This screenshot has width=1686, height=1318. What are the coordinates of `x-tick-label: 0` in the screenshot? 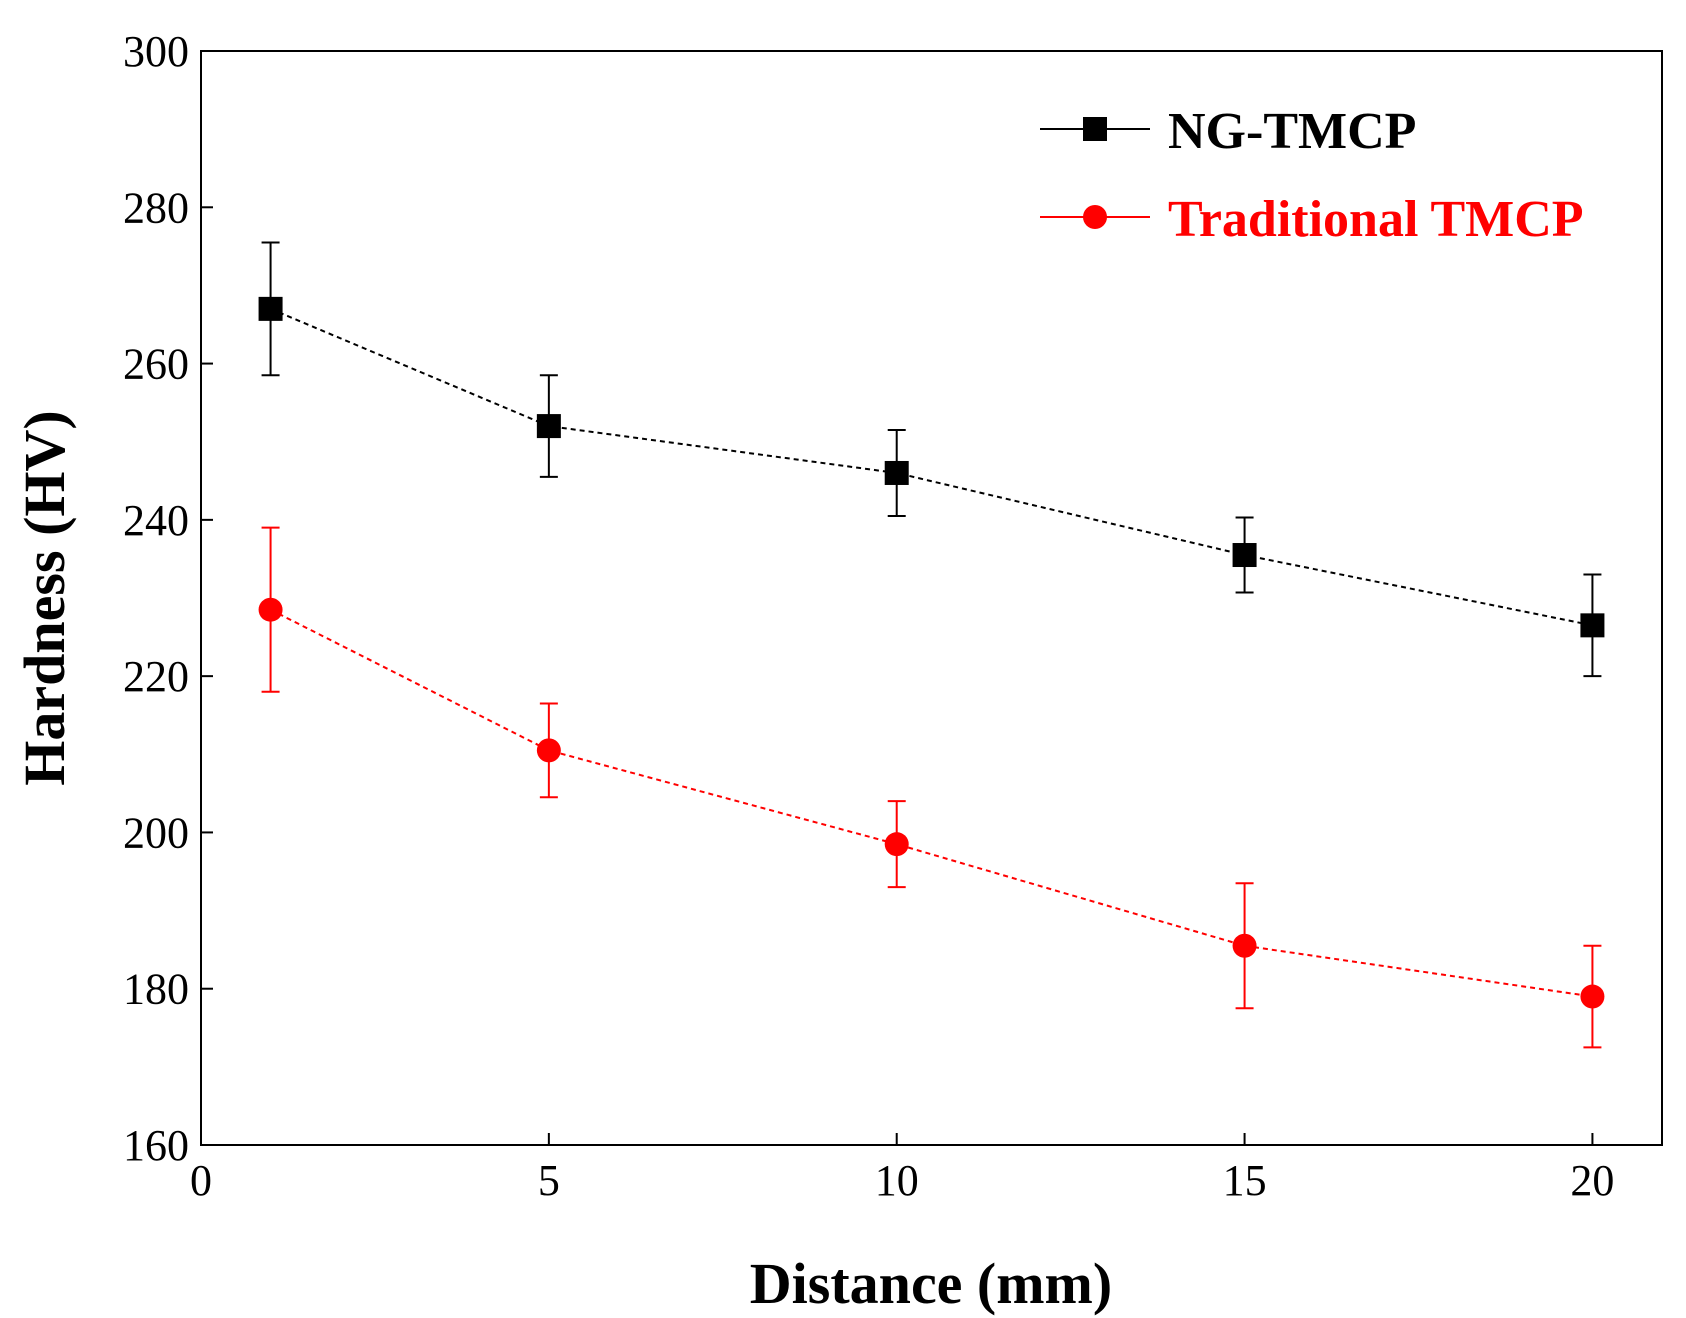 It's located at (201, 1180).